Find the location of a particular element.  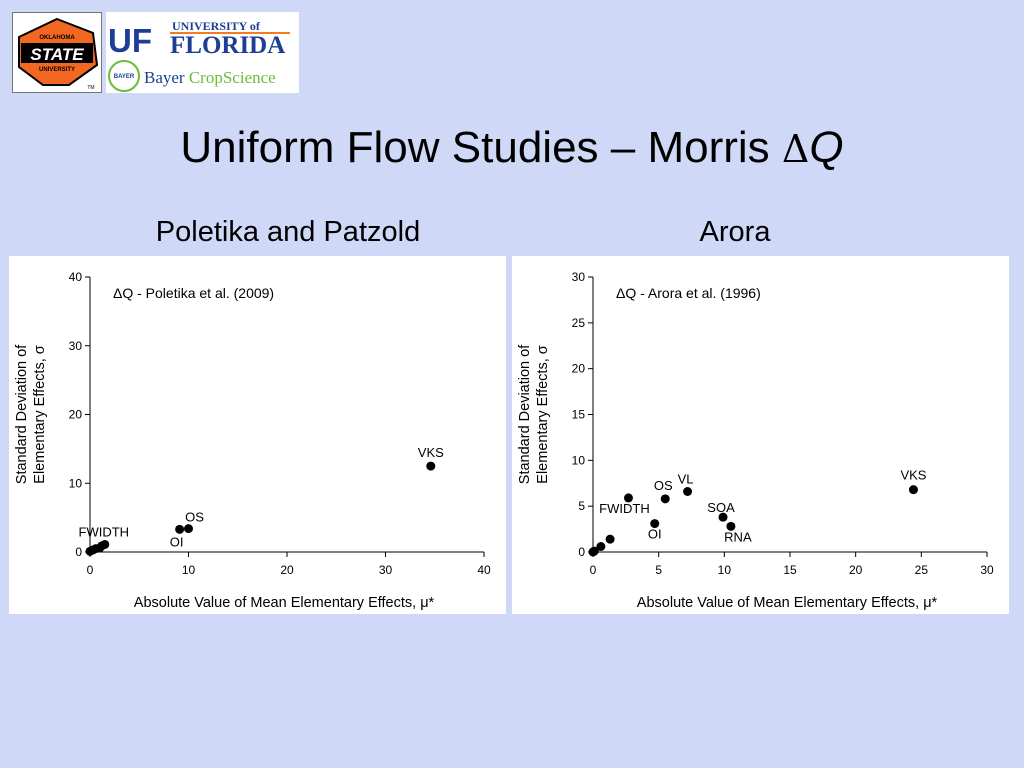

chart0-y-tick-label: 40 is located at coordinates (76, 277).